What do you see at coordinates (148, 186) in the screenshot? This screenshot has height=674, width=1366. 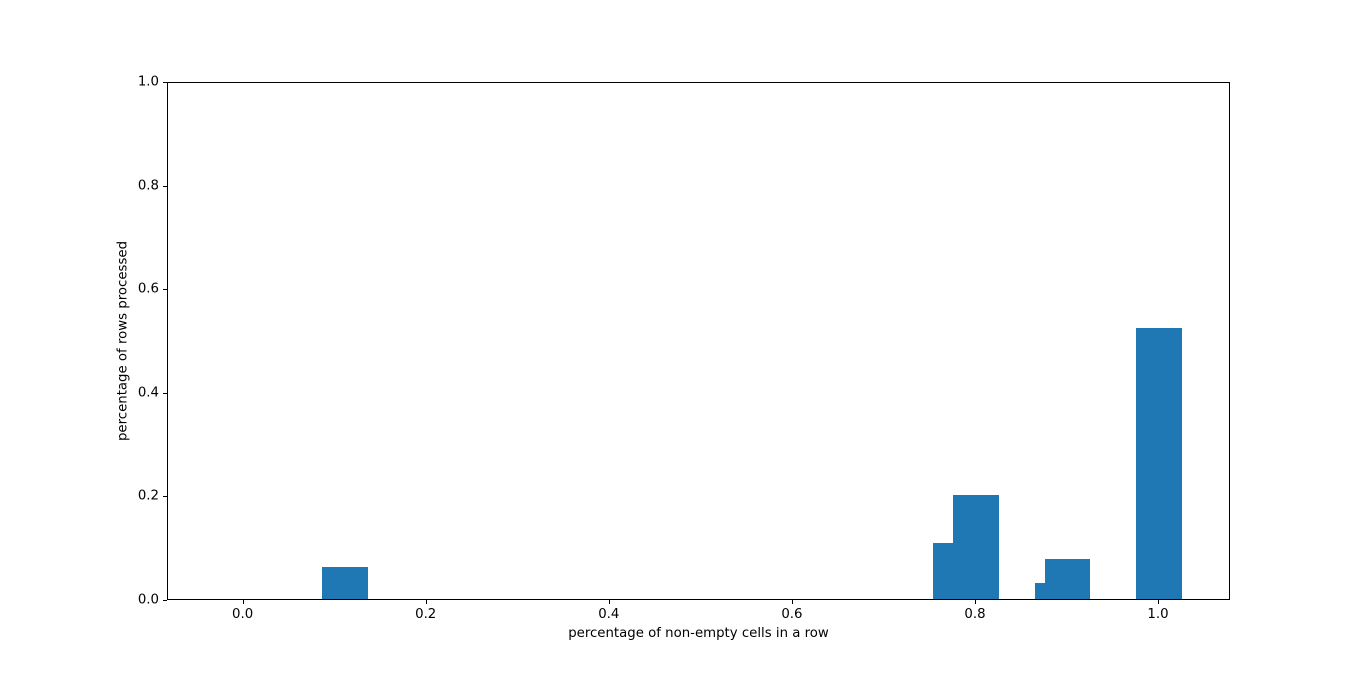 I see `y-tick-label: 0.8` at bounding box center [148, 186].